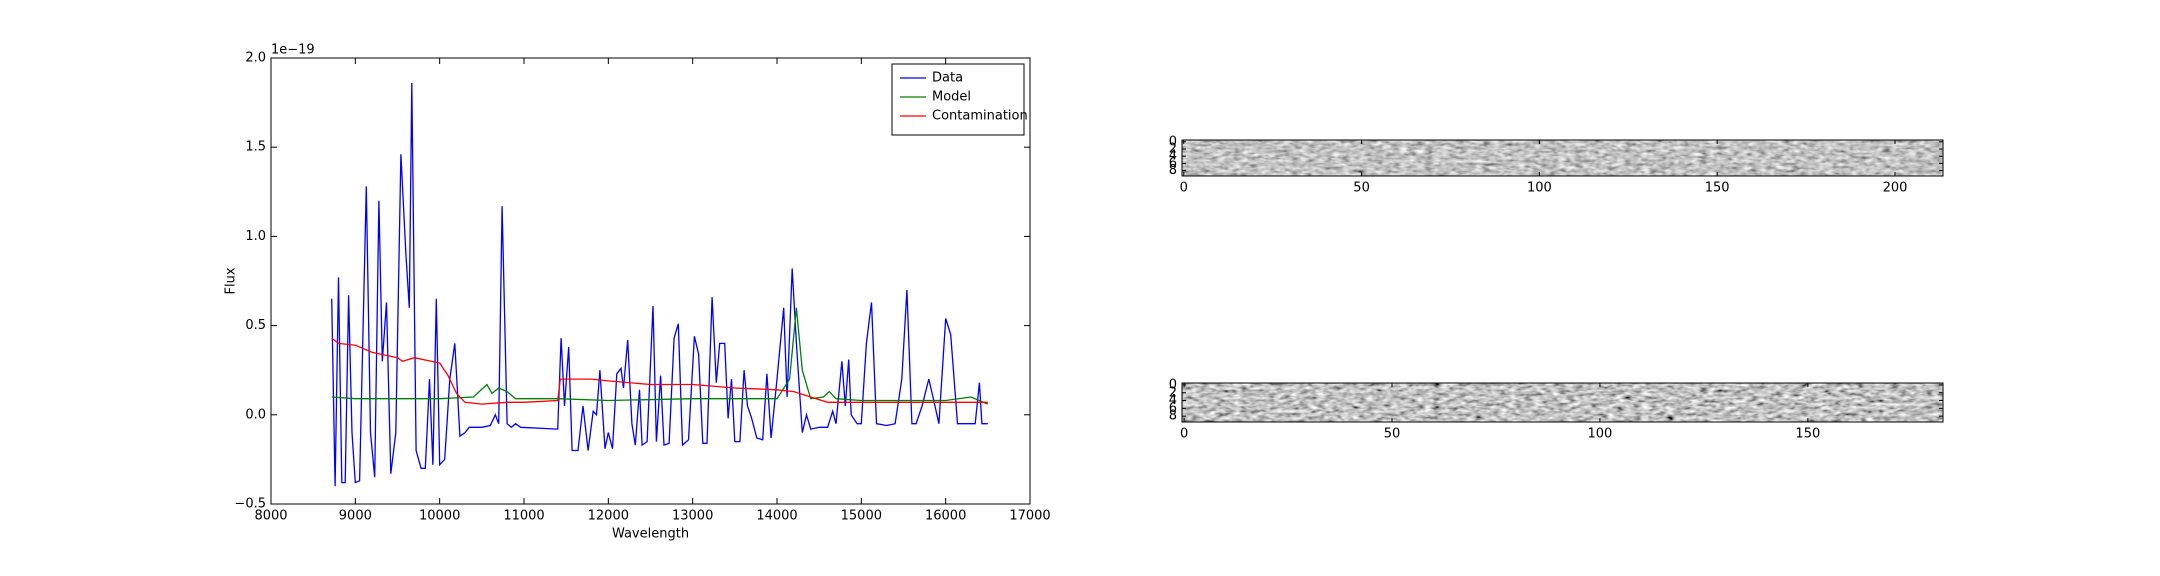  Describe the element at coordinates (293, 50) in the screenshot. I see `offset-text: 1e−19` at that location.